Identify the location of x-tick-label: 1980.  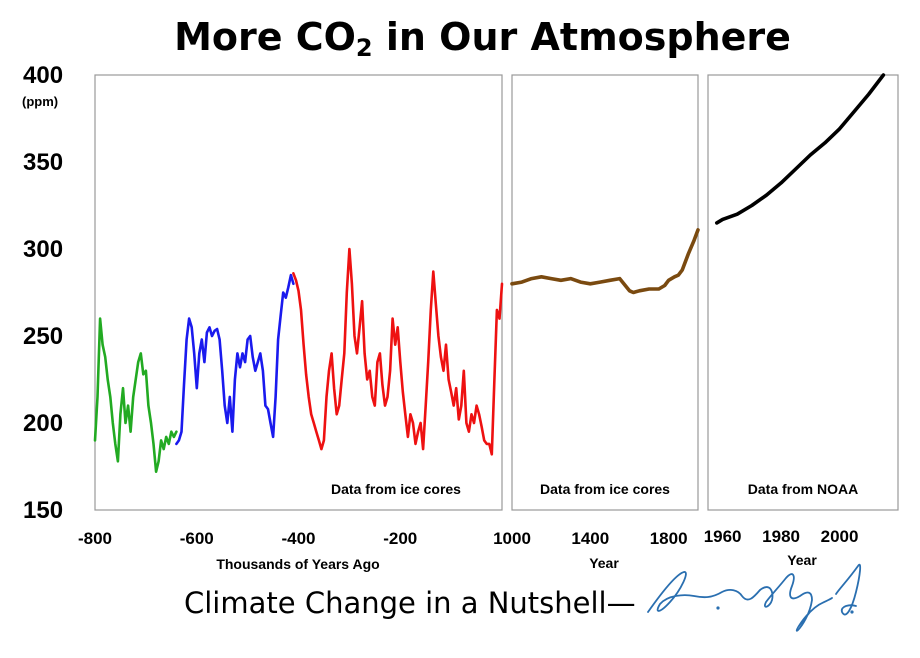
(781, 536).